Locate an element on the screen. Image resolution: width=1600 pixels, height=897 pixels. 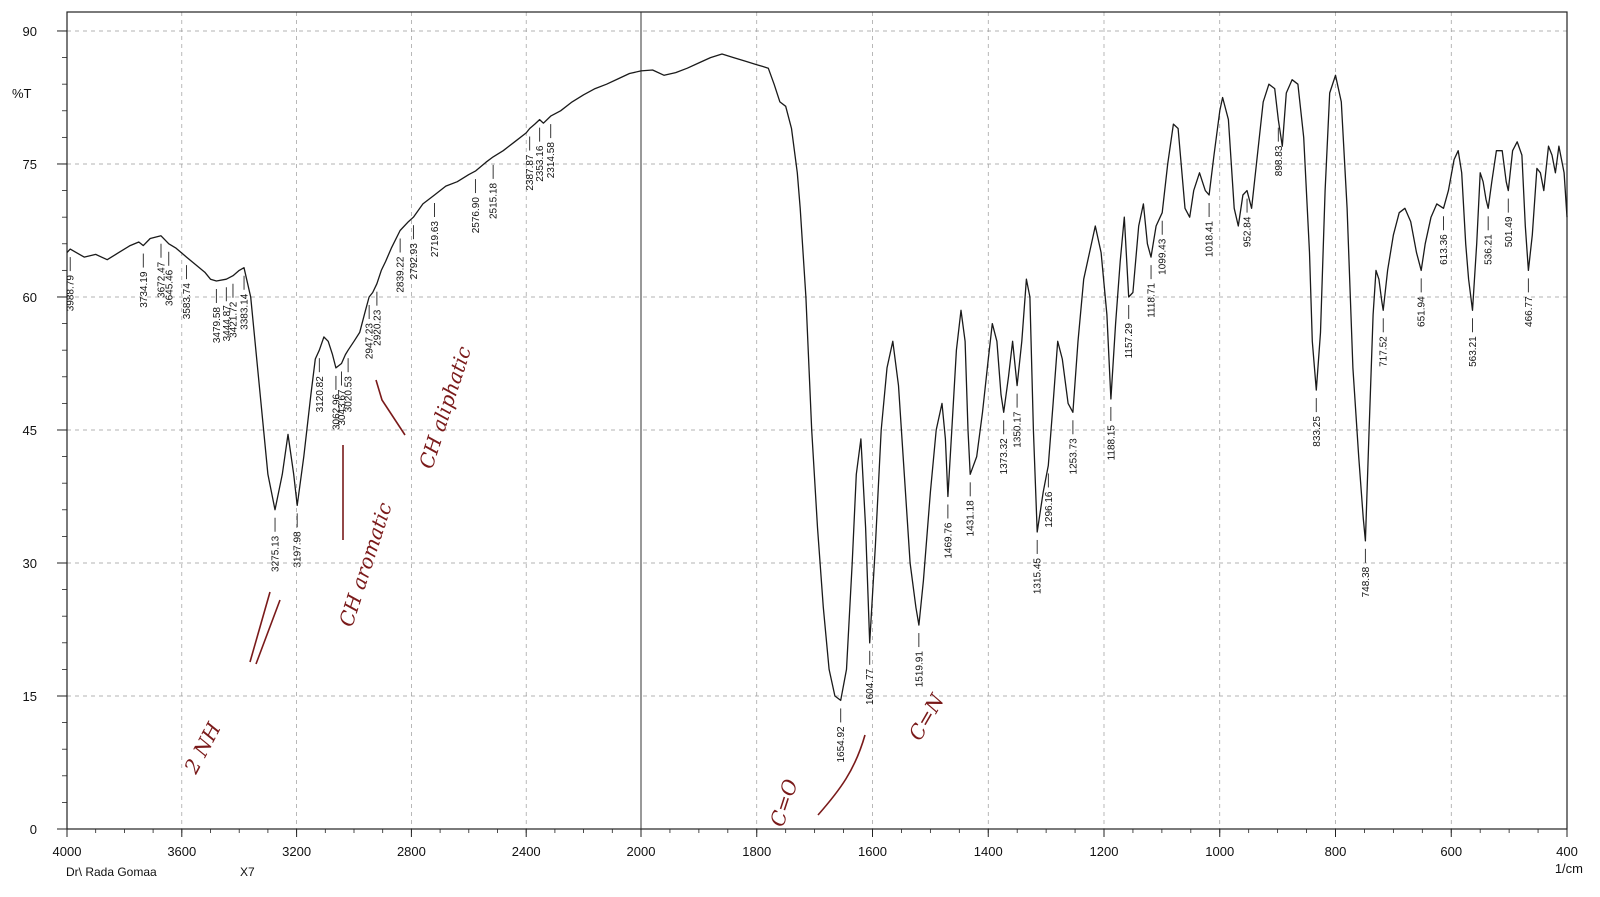
peak-label: 833.25 is located at coordinates (1317, 431).